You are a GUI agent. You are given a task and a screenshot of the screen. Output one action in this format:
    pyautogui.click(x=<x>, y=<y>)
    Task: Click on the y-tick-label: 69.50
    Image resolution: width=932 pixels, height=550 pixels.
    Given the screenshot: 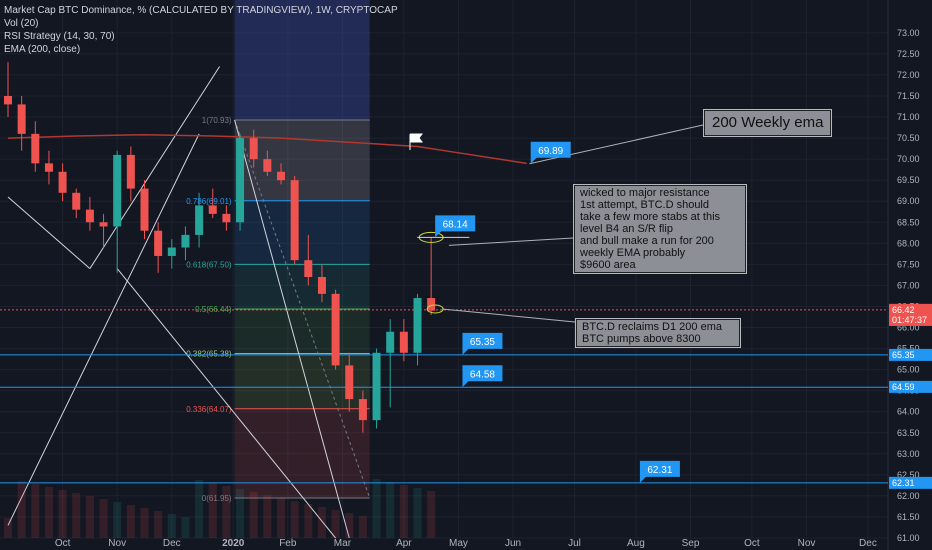 What is the action you would take?
    pyautogui.click(x=908, y=180)
    